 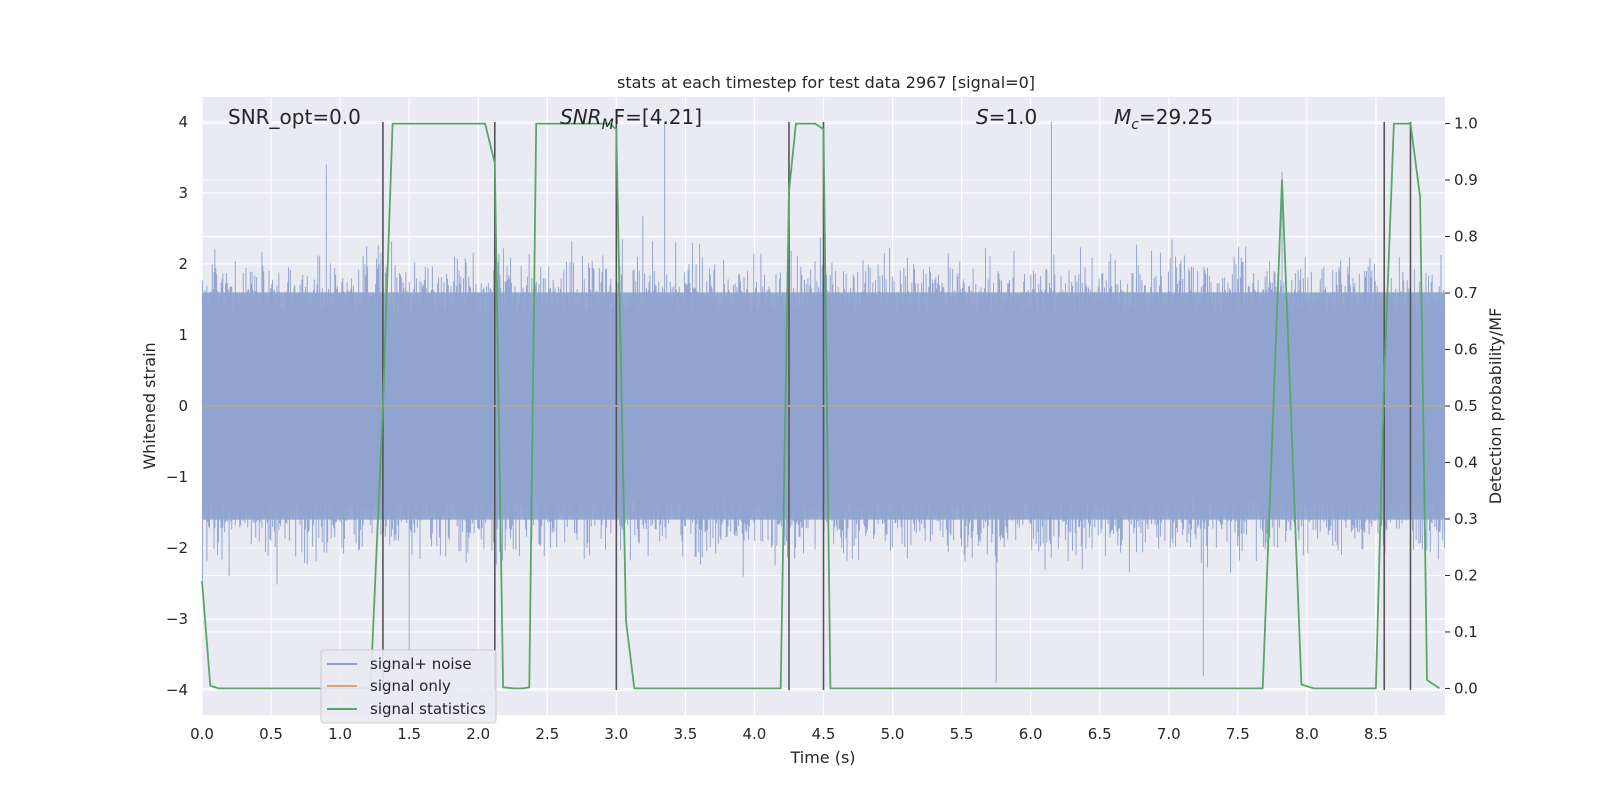 I want to click on x-tick-label: 7.0, so click(x=1169, y=734).